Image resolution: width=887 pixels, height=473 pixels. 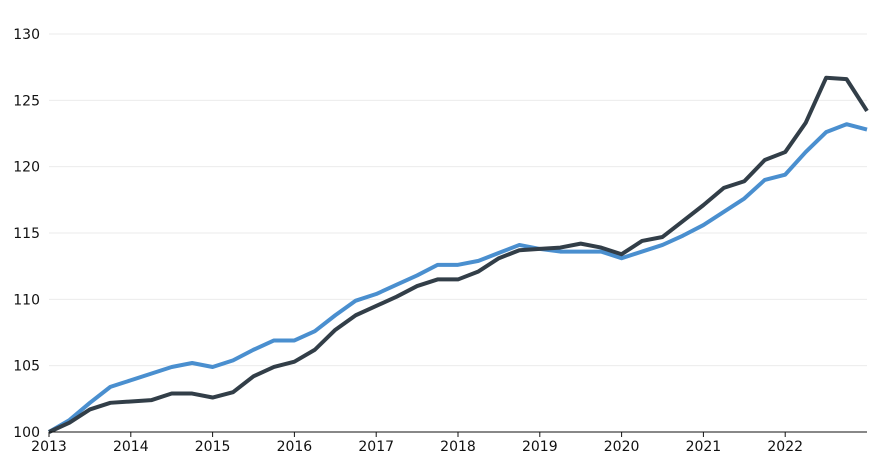 I want to click on x-axis, so click(x=457, y=434).